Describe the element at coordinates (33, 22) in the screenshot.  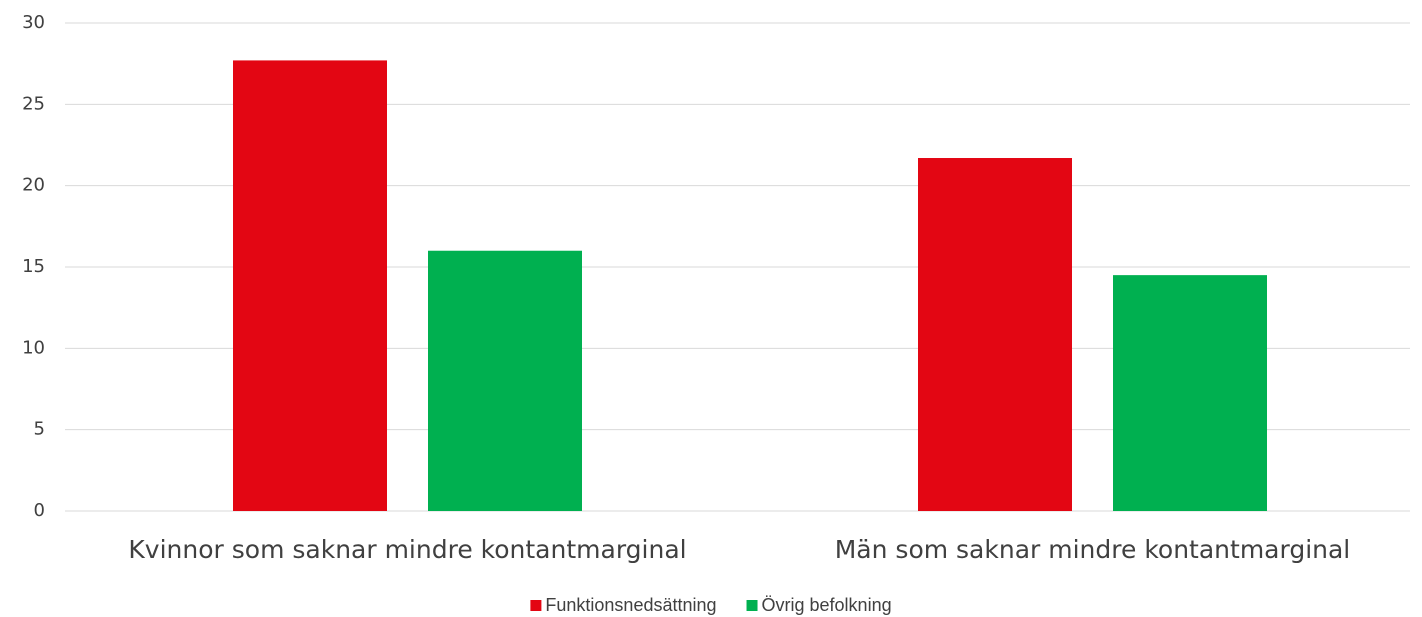
I see `y-tick-label: 30` at that location.